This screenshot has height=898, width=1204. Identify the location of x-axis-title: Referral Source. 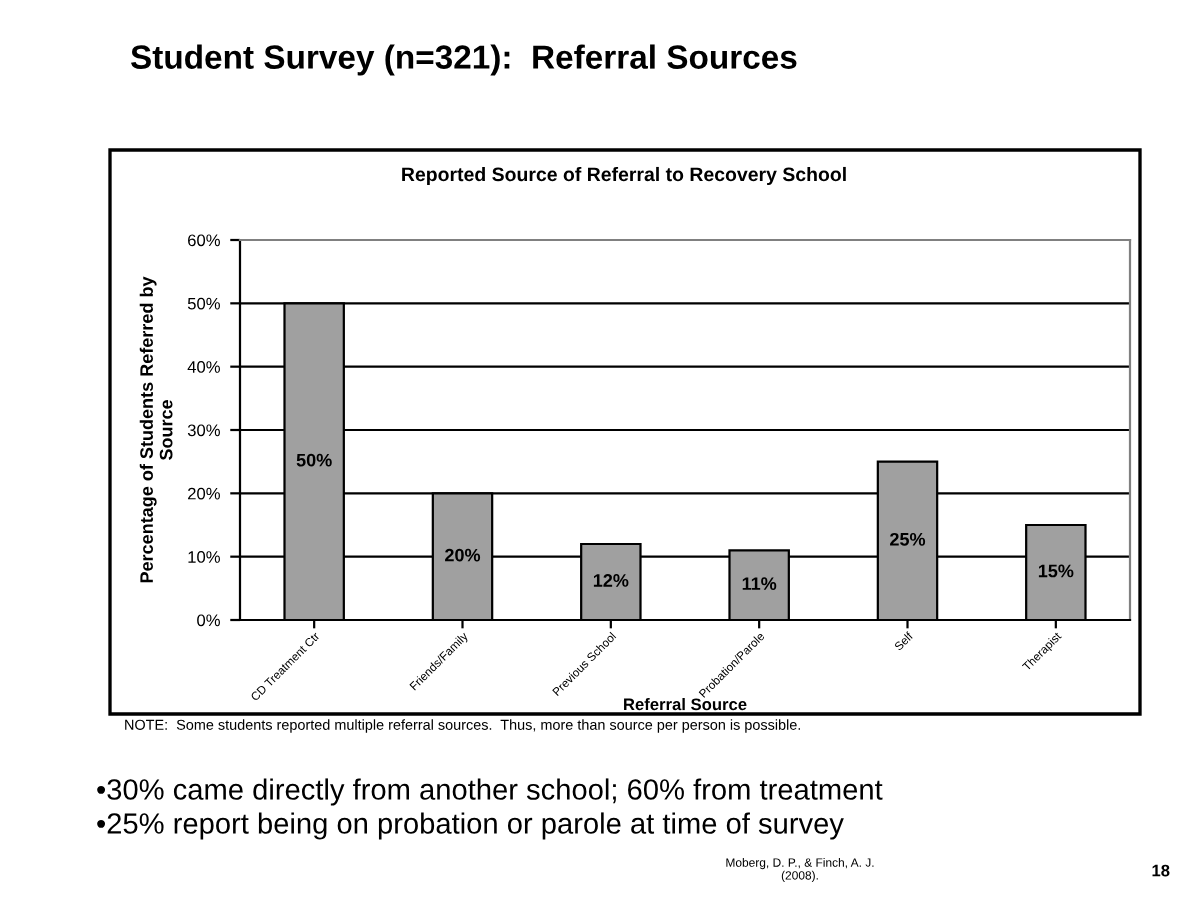
(685, 704).